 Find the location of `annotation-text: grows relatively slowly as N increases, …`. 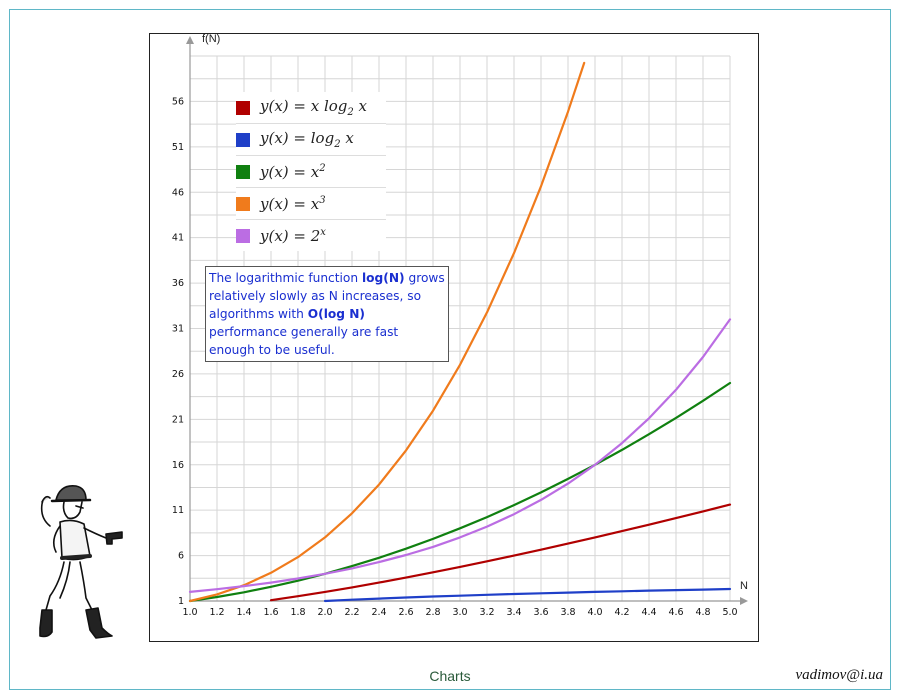

annotation-text: grows relatively slowly as N increases, … is located at coordinates (327, 296).